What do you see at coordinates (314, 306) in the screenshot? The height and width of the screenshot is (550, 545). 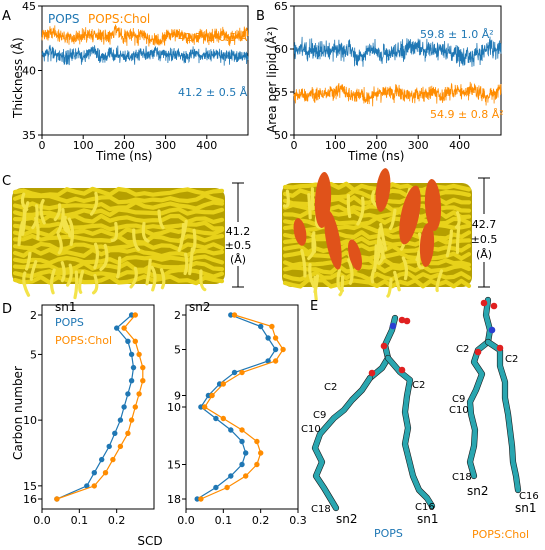 I see `panel-e-label: E` at bounding box center [314, 306].